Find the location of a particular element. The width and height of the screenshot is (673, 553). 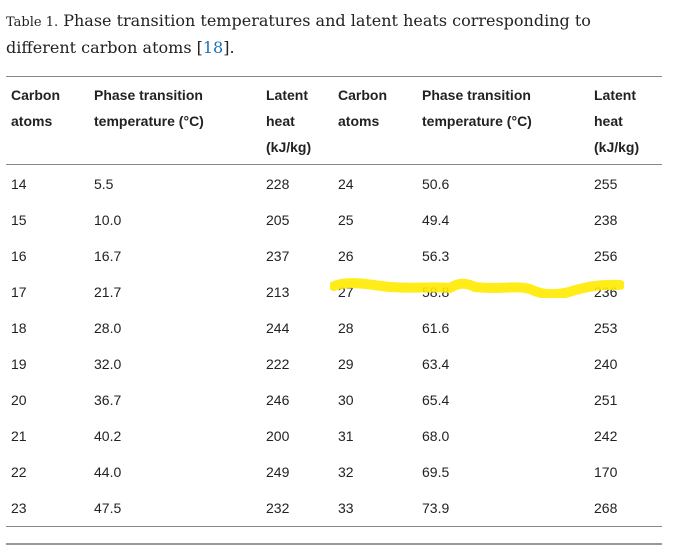

latent-heat-cell: 256 is located at coordinates (606, 256).